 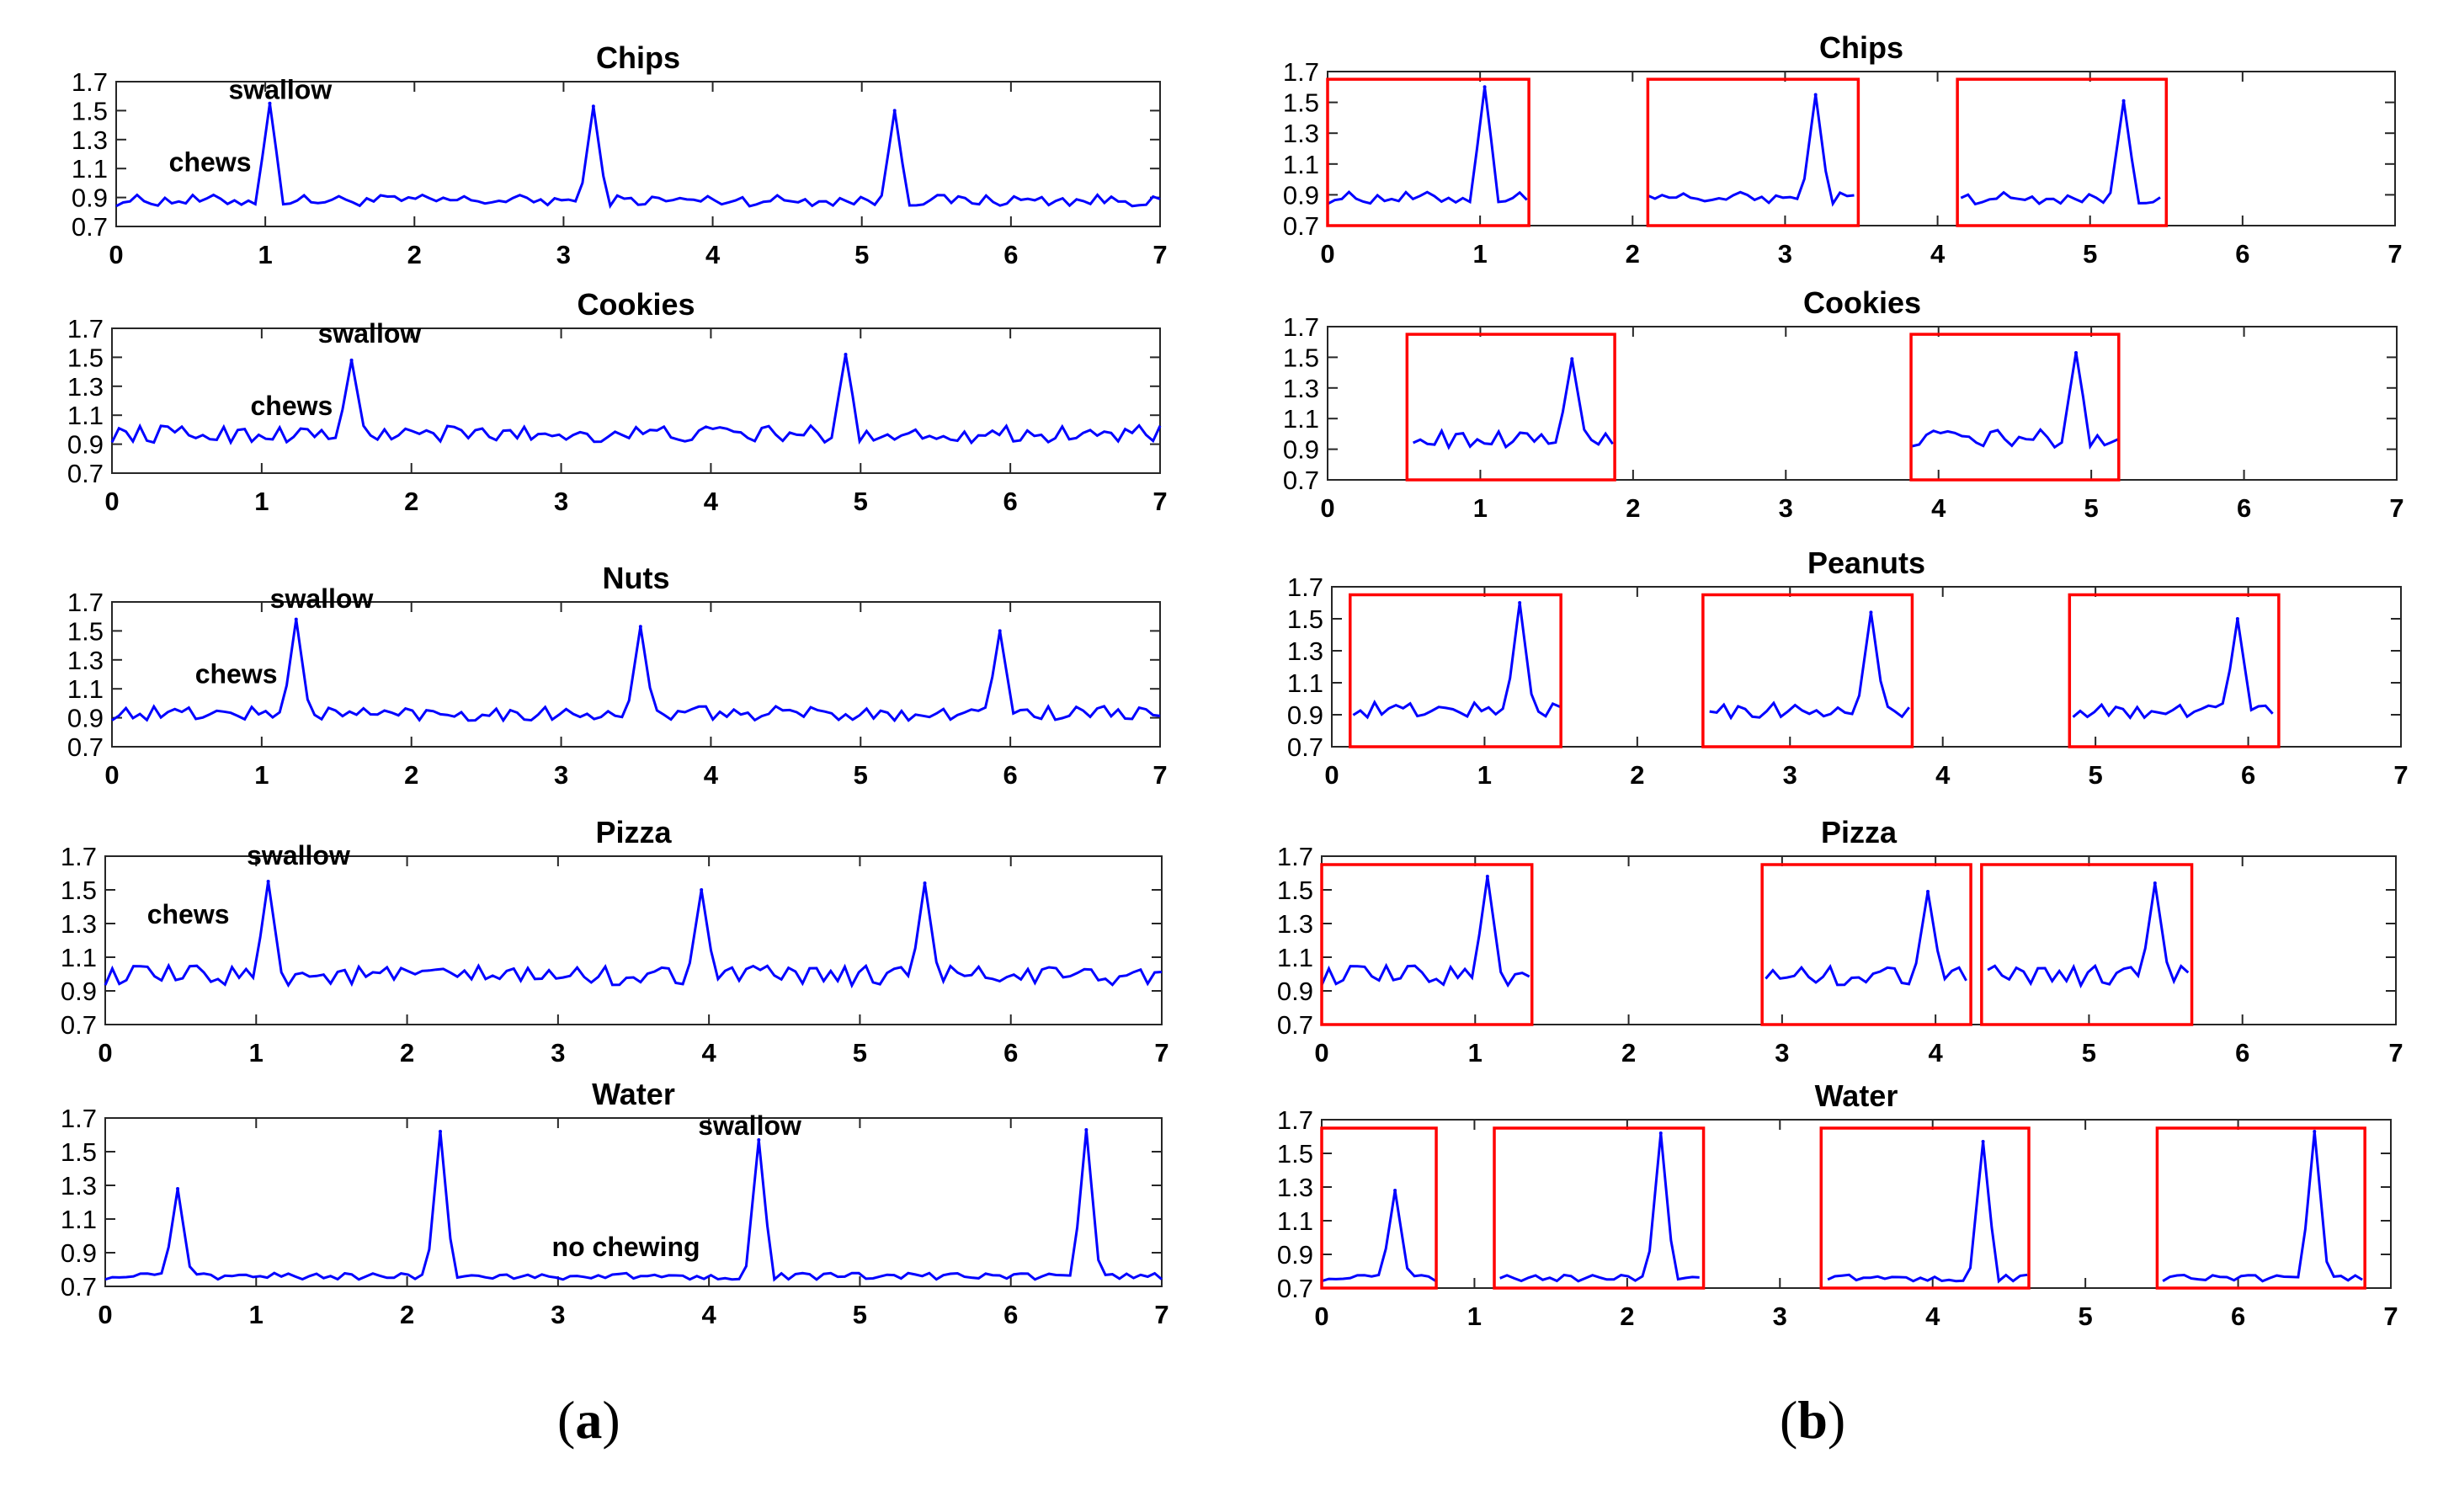 I want to click on open-paren: (, so click(x=566, y=1420).